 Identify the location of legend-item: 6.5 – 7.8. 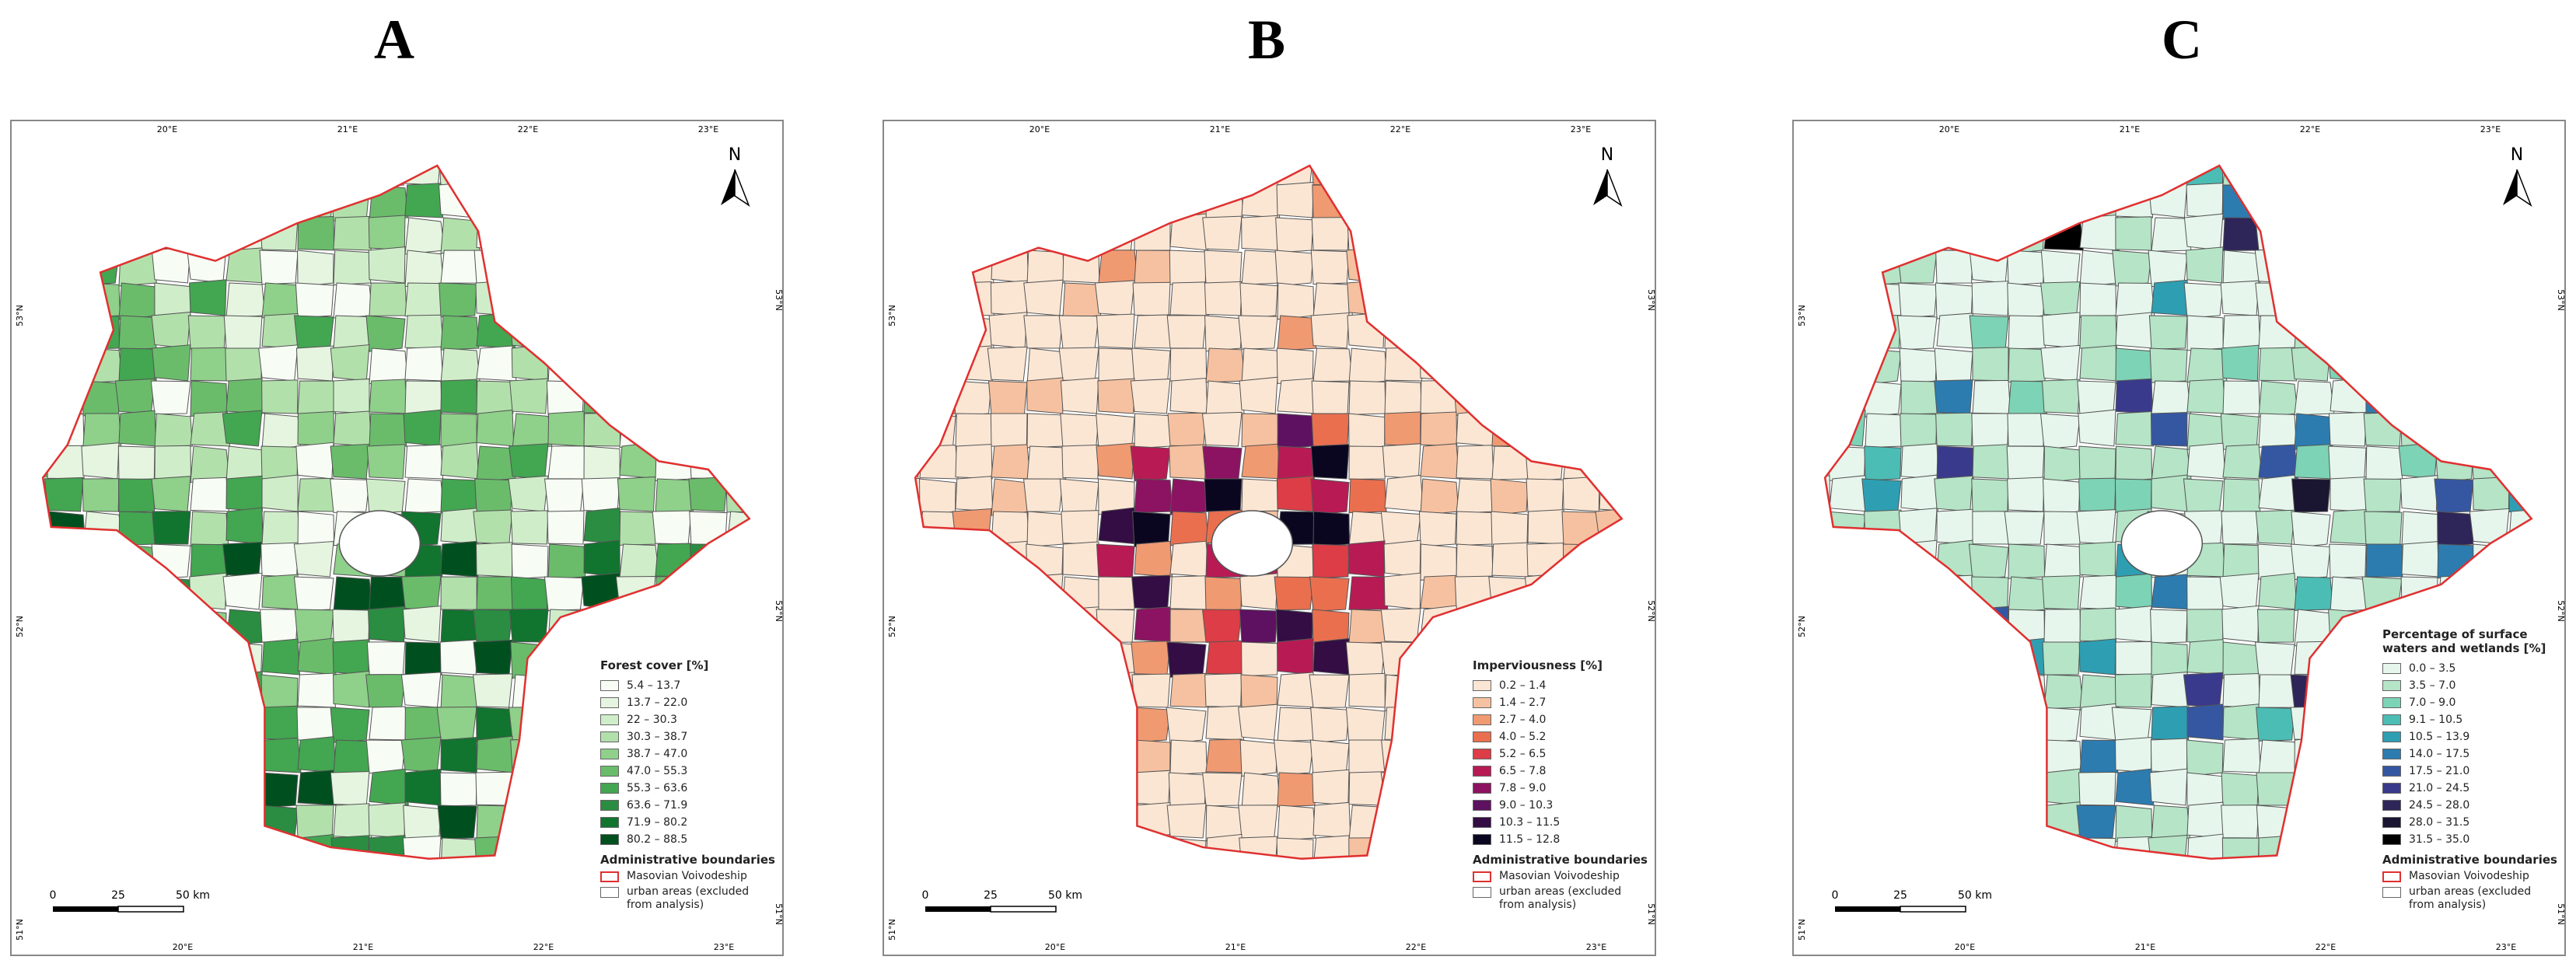
(1560, 771).